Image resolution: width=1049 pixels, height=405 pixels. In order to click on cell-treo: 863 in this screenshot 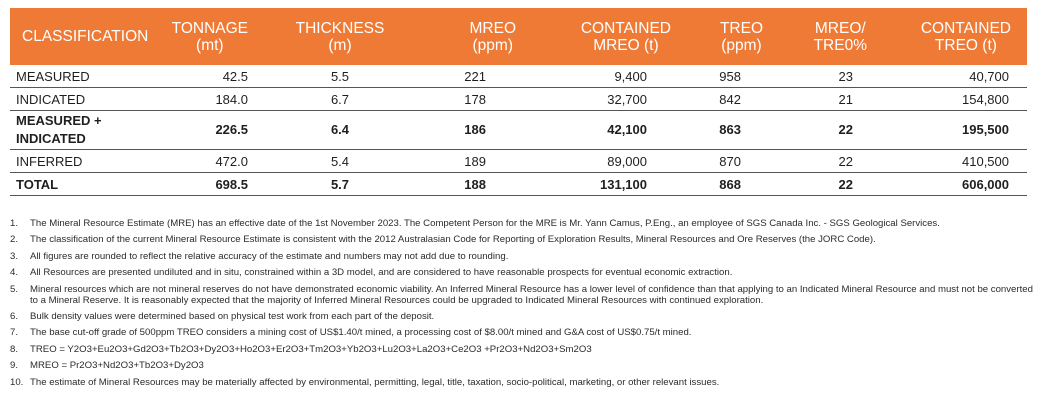, I will do `click(735, 130)`.